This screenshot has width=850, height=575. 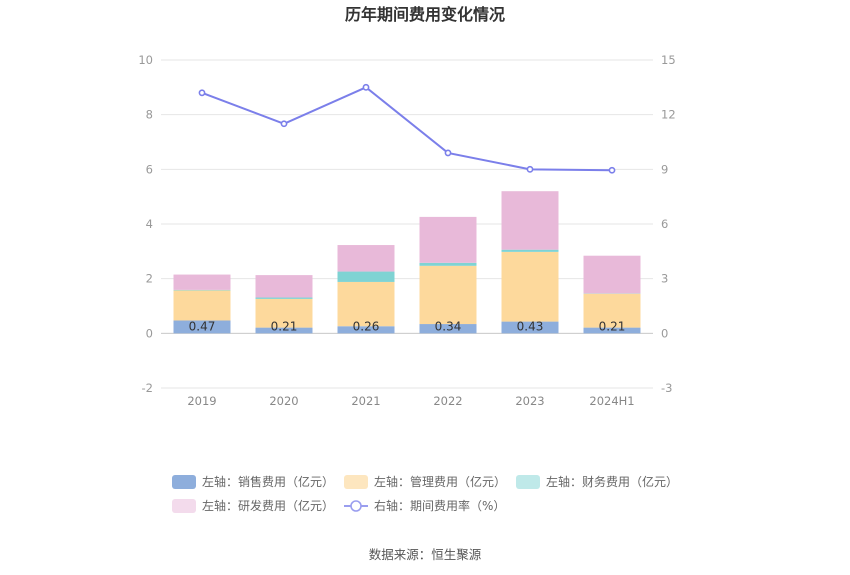 I want to click on left-axis-tick-label: 0, so click(x=149, y=333).